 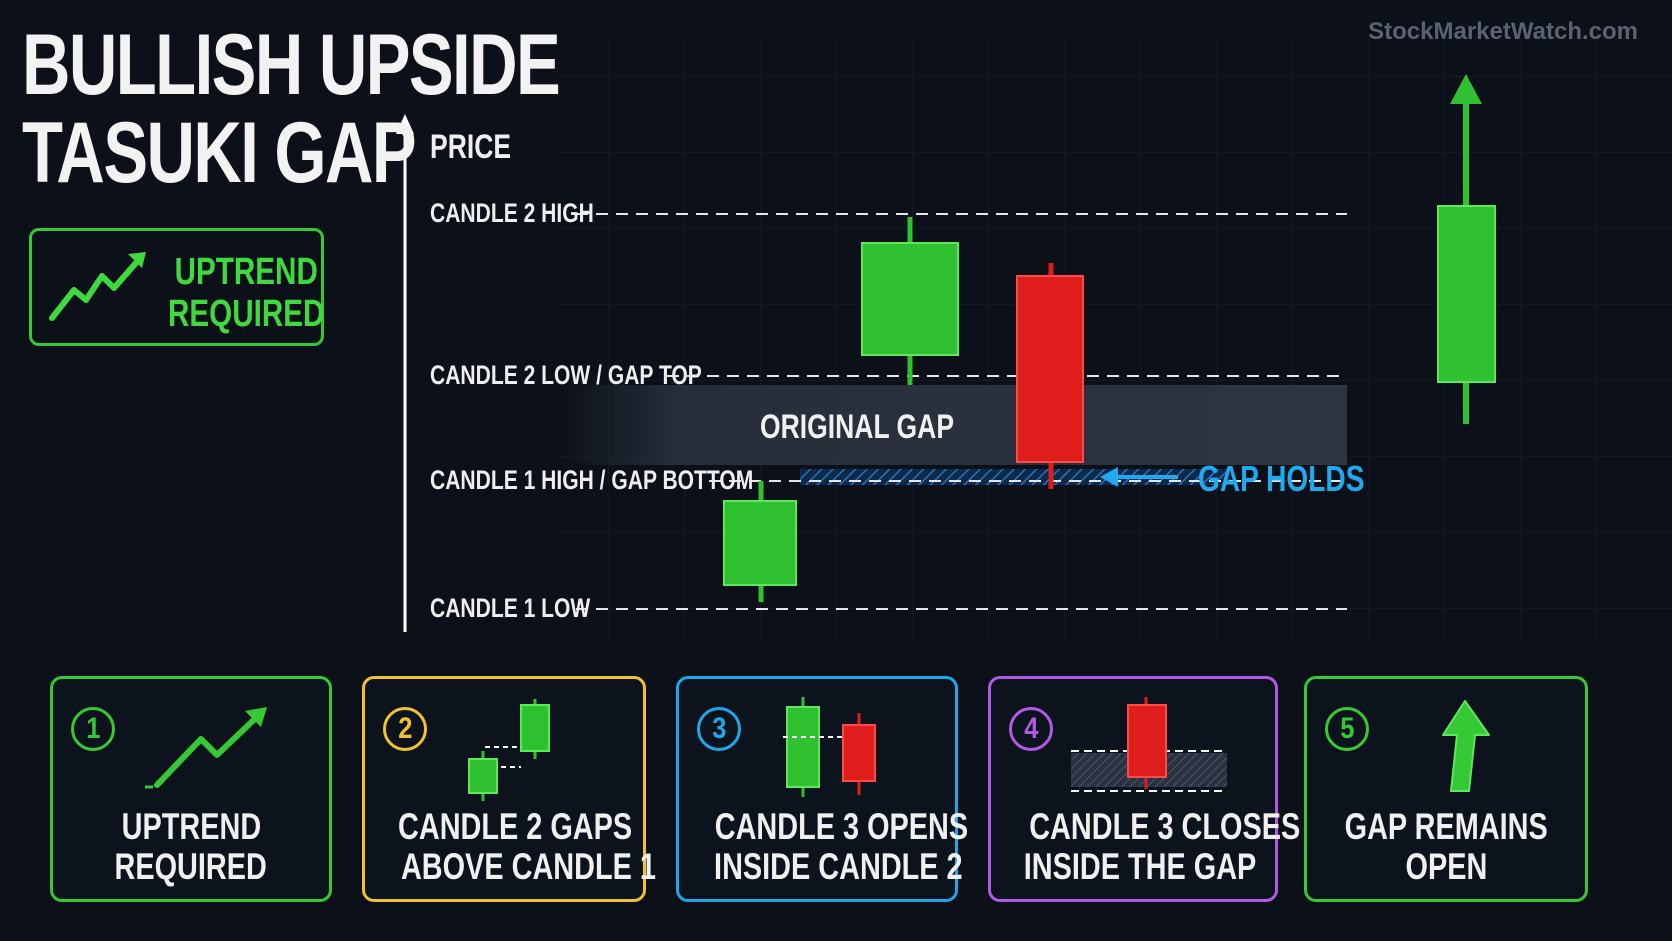 What do you see at coordinates (719, 729) in the screenshot?
I see `step-number-3: 3` at bounding box center [719, 729].